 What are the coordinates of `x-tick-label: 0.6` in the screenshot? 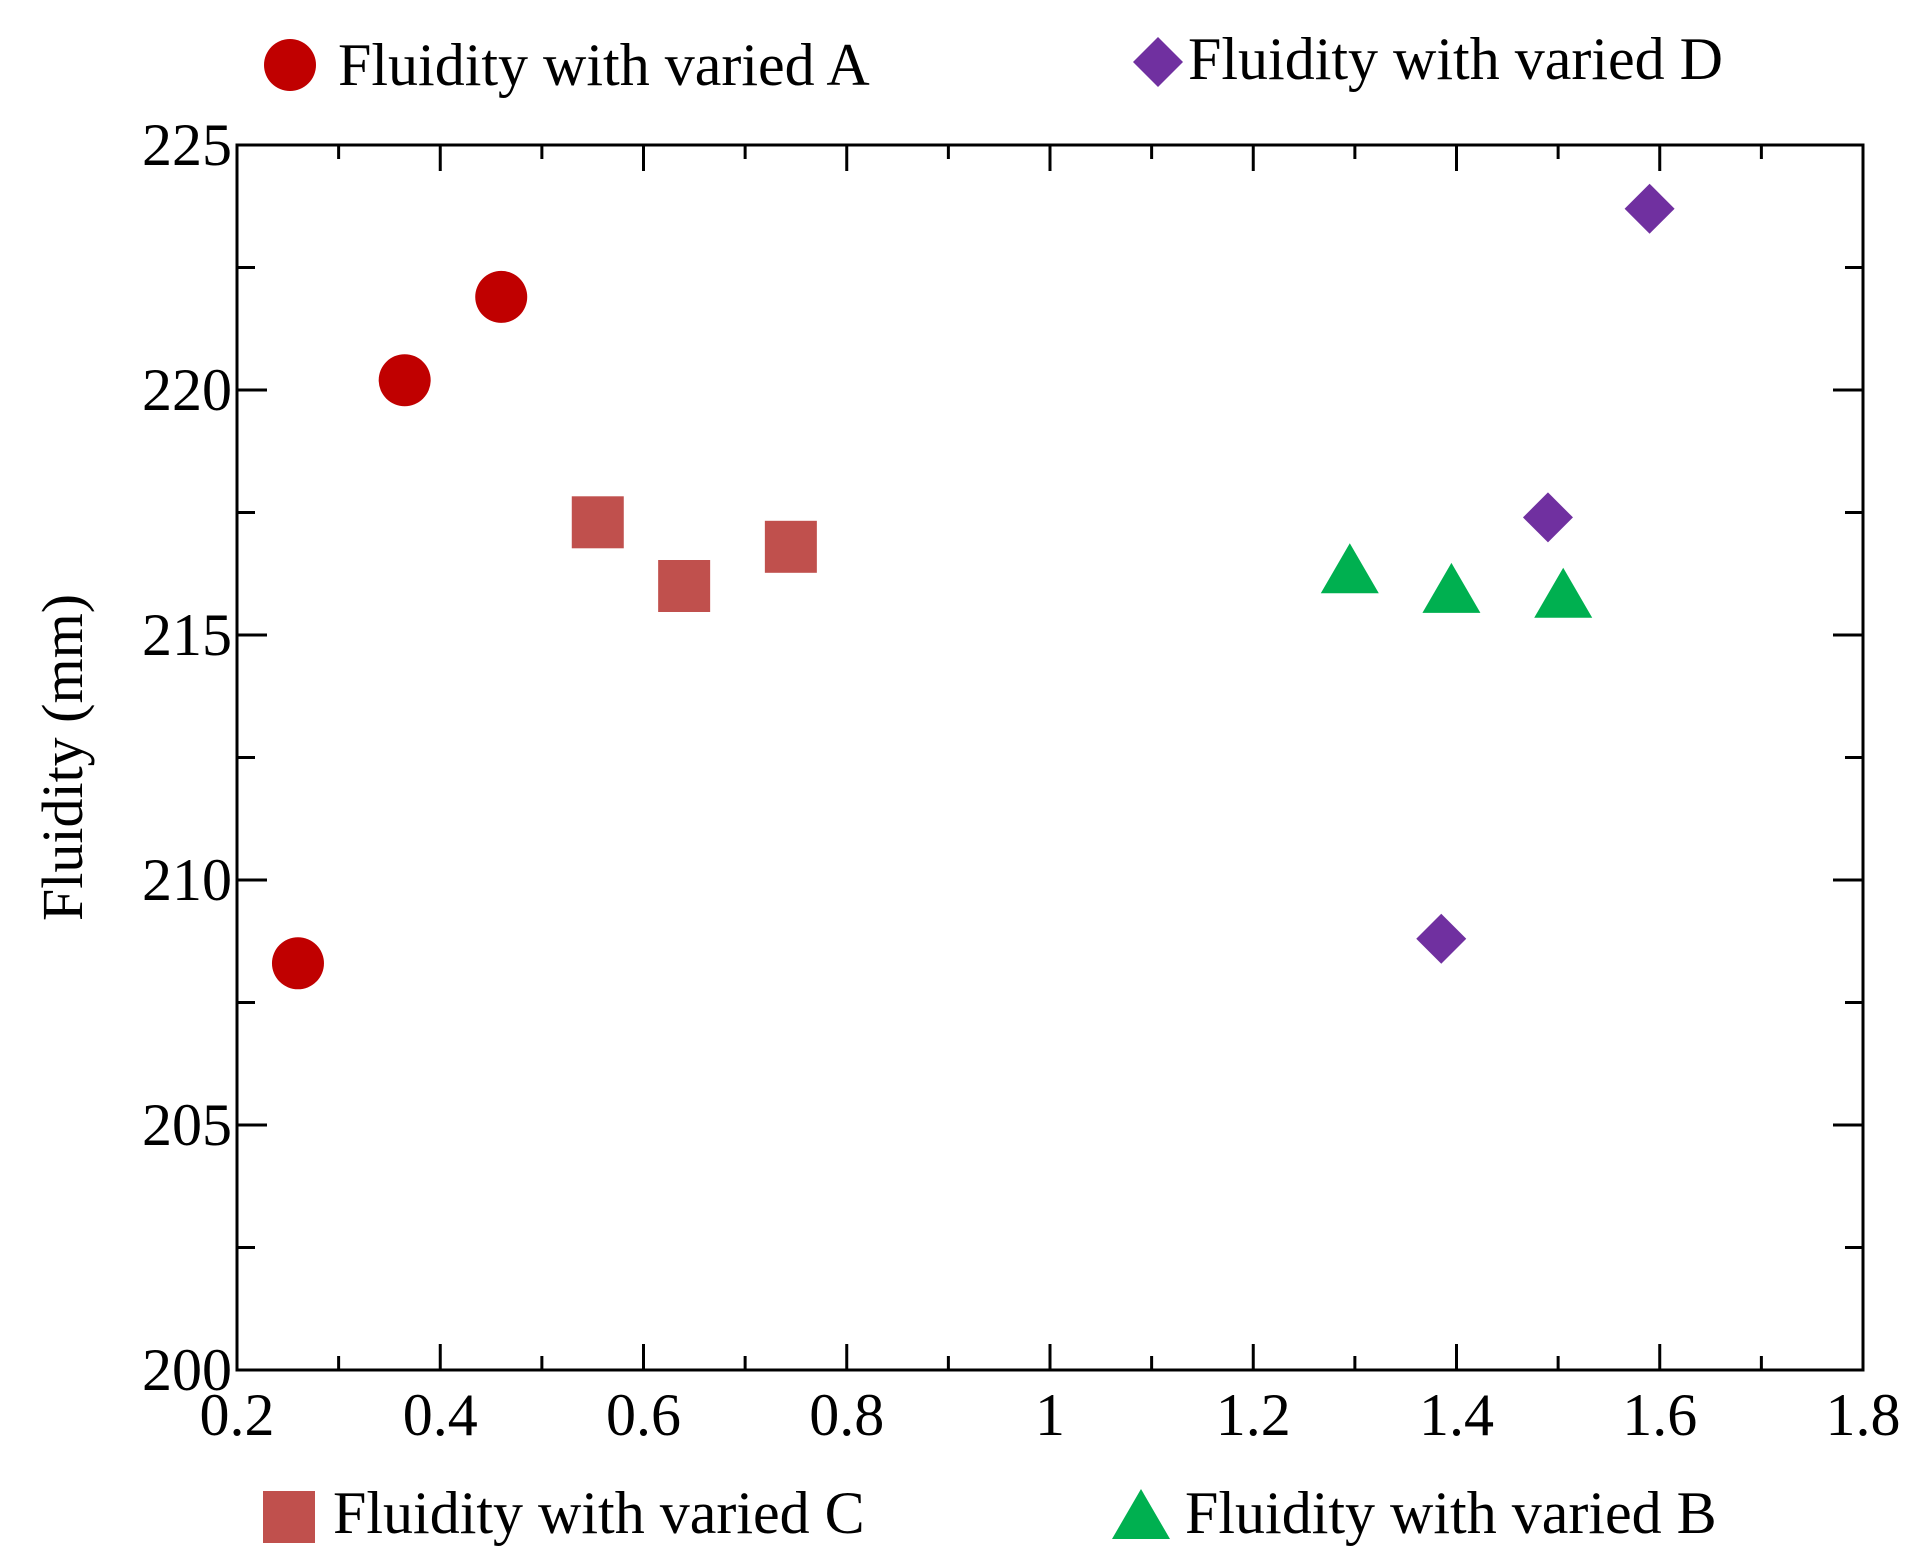 It's located at (643, 1415).